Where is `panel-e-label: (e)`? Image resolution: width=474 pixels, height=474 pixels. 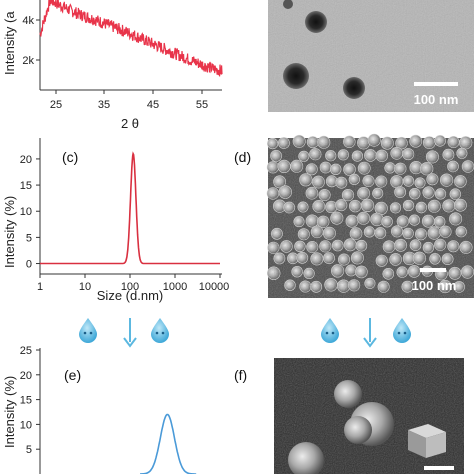 panel-e-label: (e) is located at coordinates (72, 375).